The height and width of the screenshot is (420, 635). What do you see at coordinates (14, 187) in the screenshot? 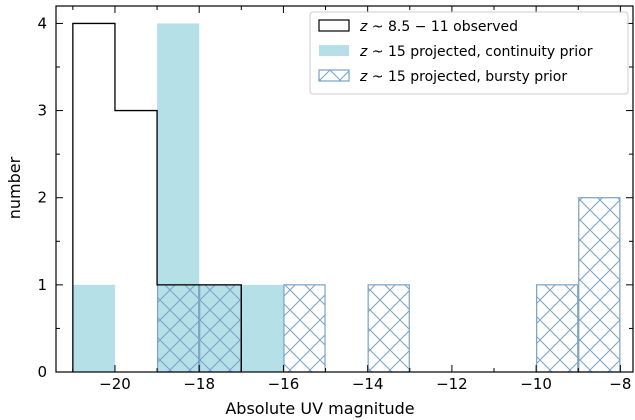
I see `y-axis-label: number` at bounding box center [14, 187].